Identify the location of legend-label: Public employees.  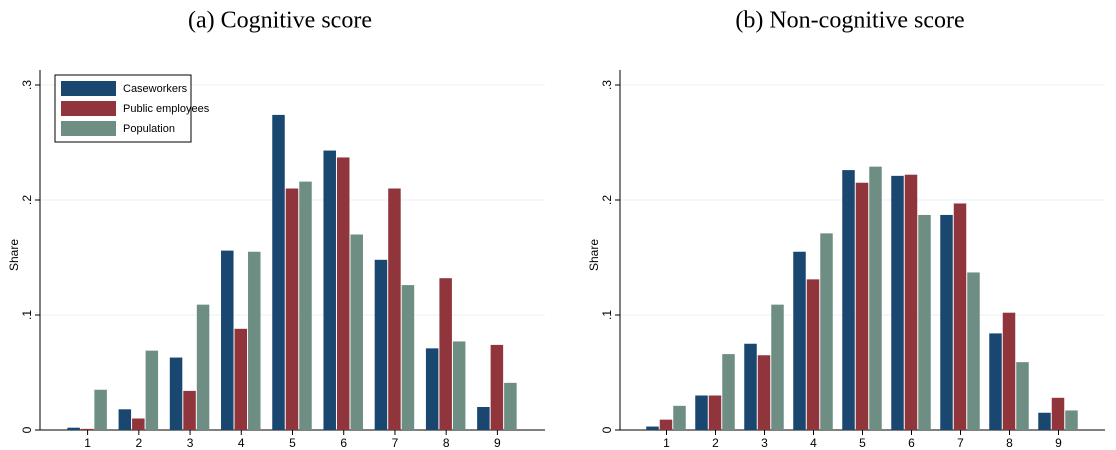
(166, 109).